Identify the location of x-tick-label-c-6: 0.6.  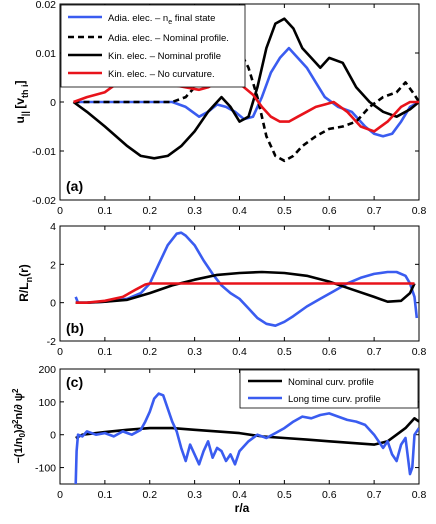
(329, 495).